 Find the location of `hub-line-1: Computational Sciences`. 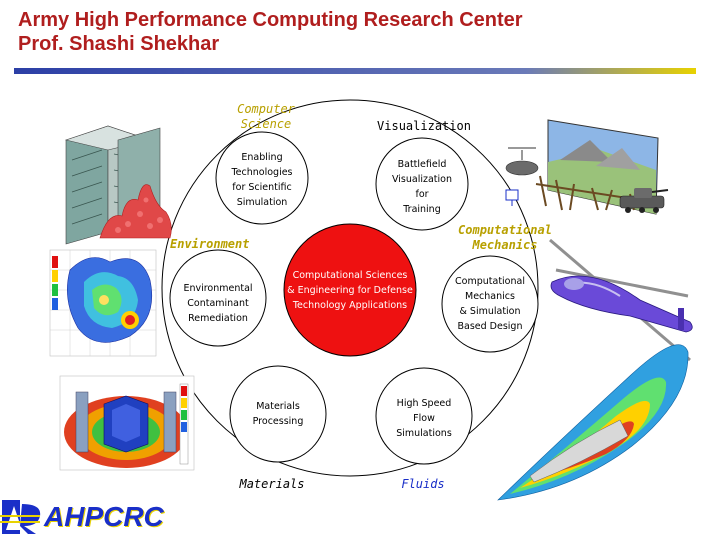

hub-line-1: Computational Sciences is located at coordinates (350, 275).